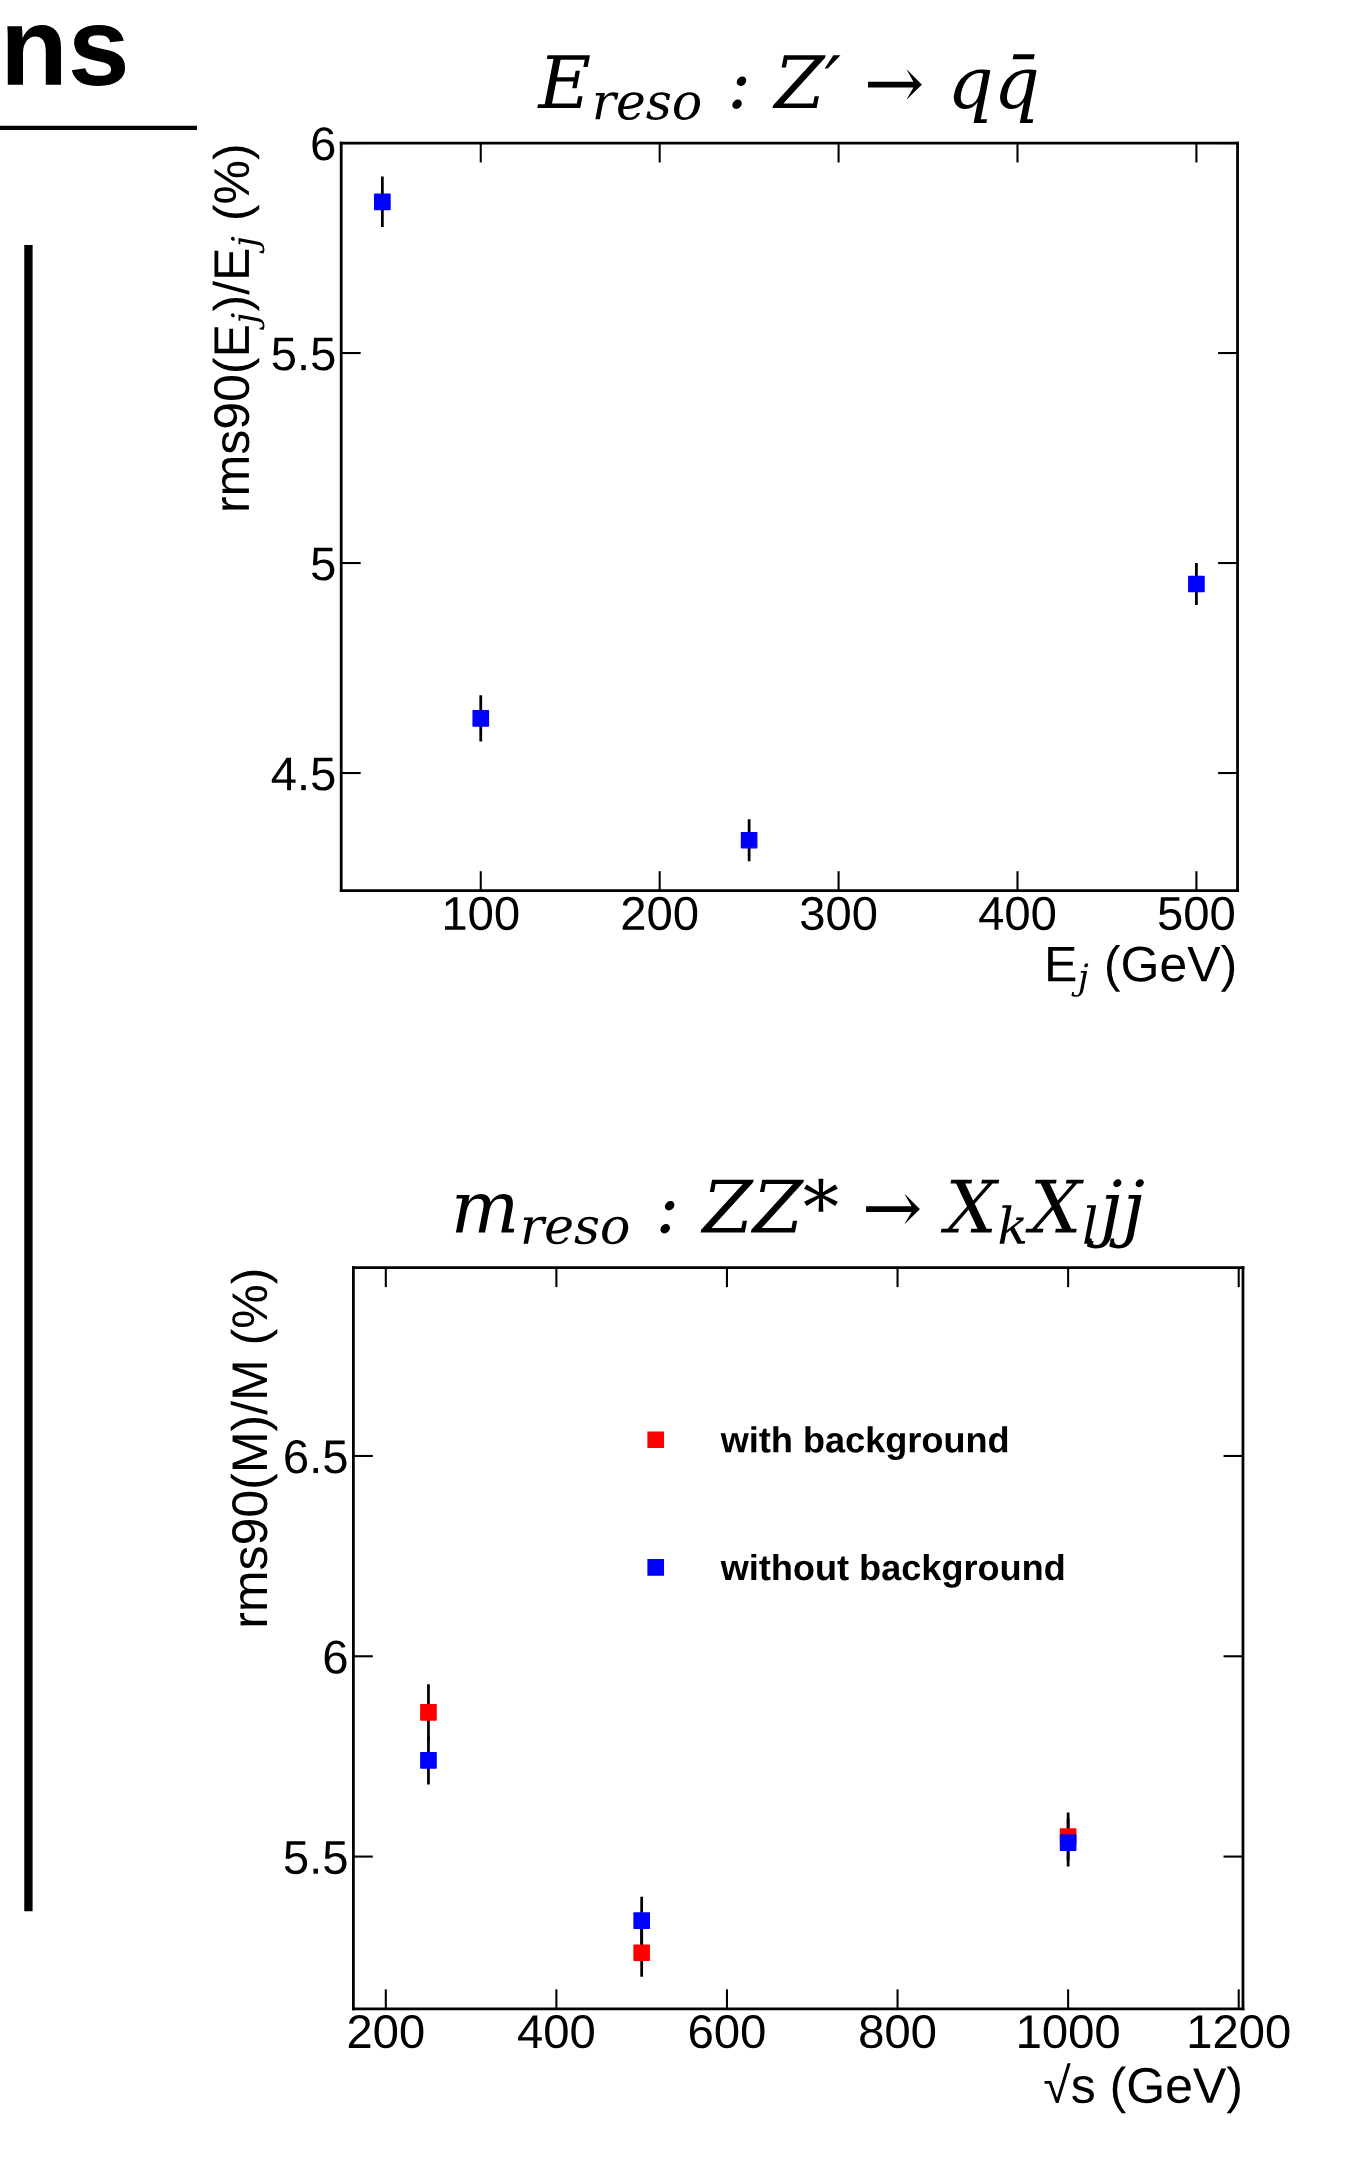 This screenshot has height=2167, width=1354. What do you see at coordinates (1141, 971) in the screenshot?
I see `x-axis-title: E$_{j}$ (GeV)` at bounding box center [1141, 971].